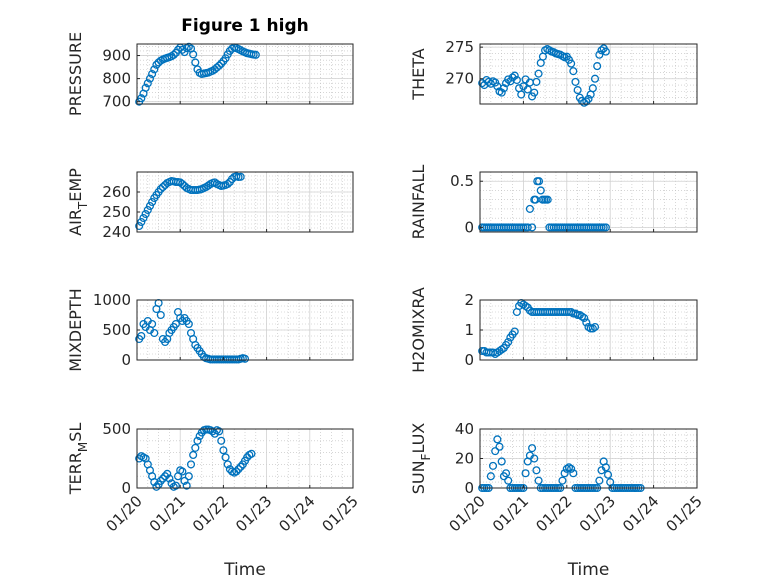  Describe the element at coordinates (116, 56) in the screenshot. I see `y-tick-label: 900` at that location.